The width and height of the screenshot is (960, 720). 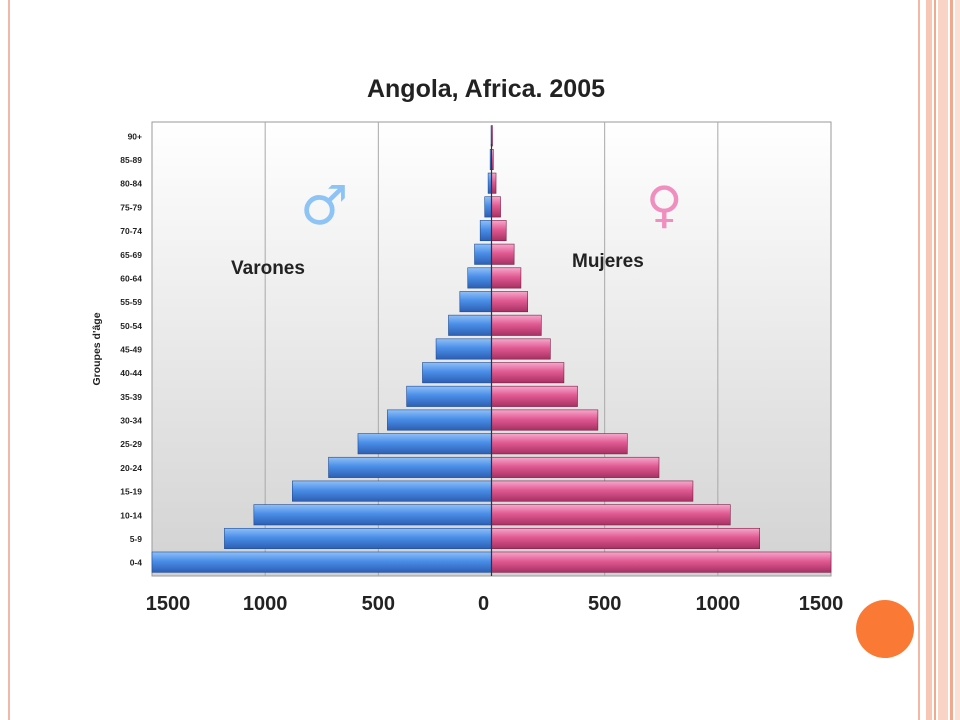 What do you see at coordinates (131, 326) in the screenshot?
I see `y-tick-label: 50-54` at bounding box center [131, 326].